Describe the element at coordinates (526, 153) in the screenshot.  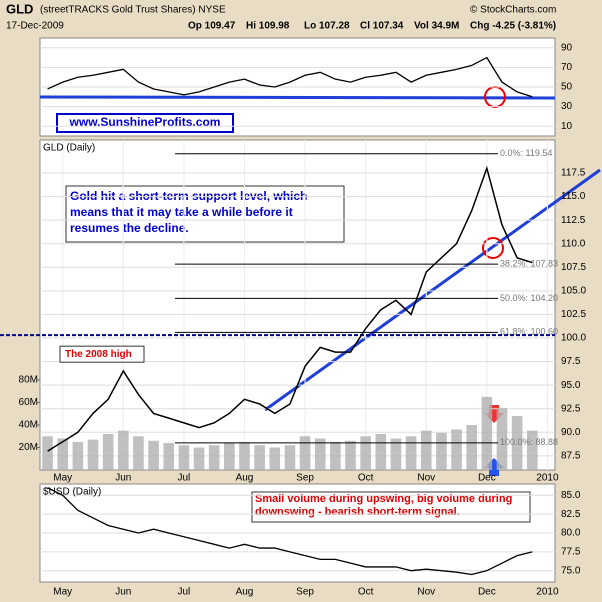
I see `fib-label: 0.0%: 119.54` at that location.